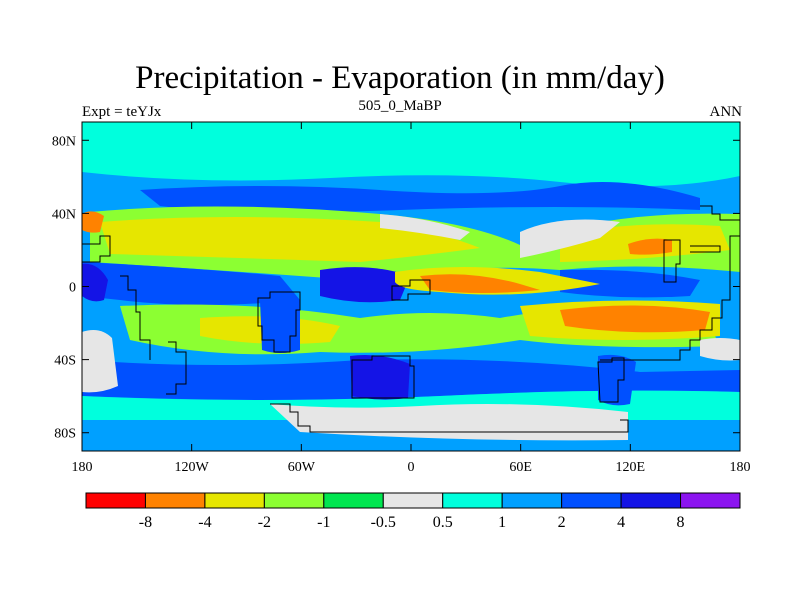  What do you see at coordinates (96, 249) in the screenshot?
I see `coast-west-landmass` at bounding box center [96, 249].